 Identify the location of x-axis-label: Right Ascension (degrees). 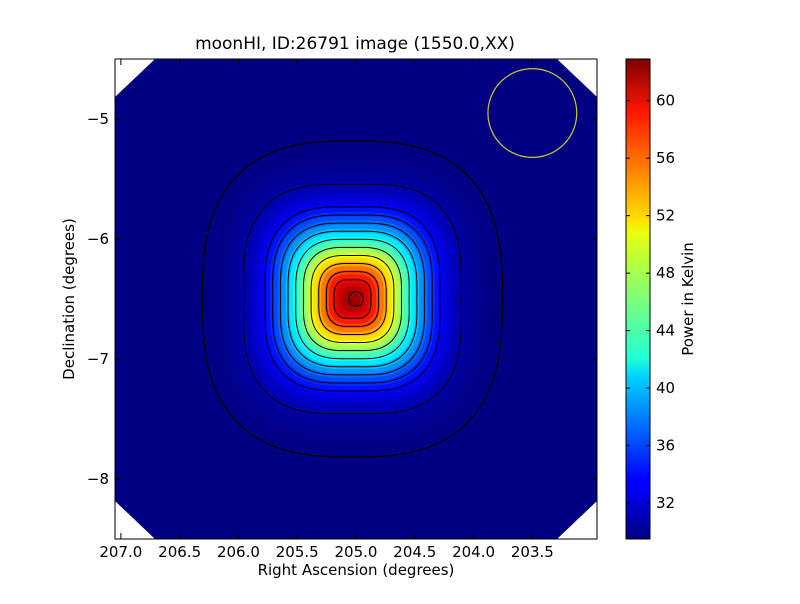
(356, 570).